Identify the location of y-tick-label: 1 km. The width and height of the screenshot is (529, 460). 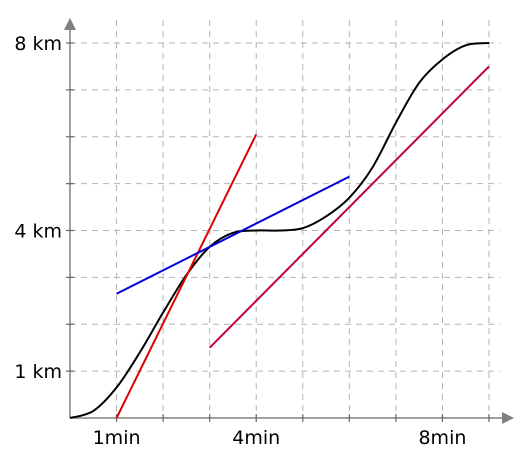
(38, 372).